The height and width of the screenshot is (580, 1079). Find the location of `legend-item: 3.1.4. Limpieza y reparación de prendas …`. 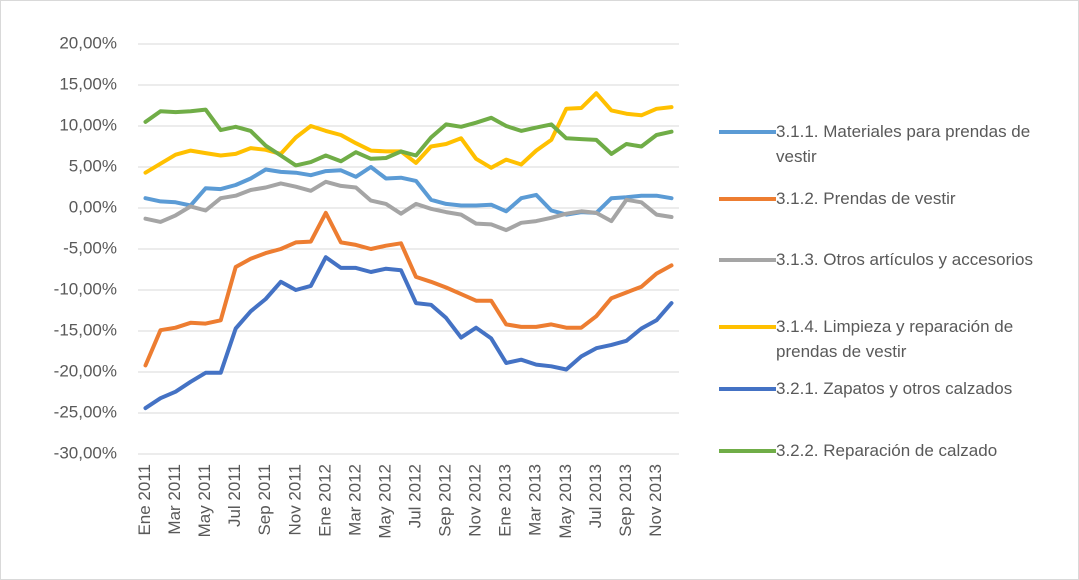

legend-item: 3.1.4. Limpieza y reparación de prendas … is located at coordinates (896, 339).